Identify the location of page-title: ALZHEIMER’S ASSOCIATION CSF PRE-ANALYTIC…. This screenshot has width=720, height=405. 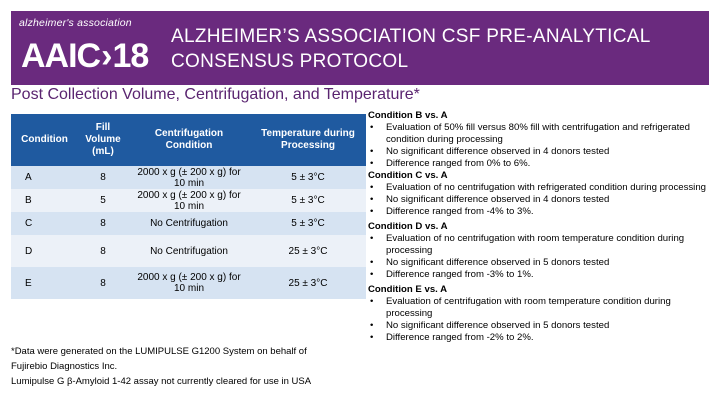
(410, 49).